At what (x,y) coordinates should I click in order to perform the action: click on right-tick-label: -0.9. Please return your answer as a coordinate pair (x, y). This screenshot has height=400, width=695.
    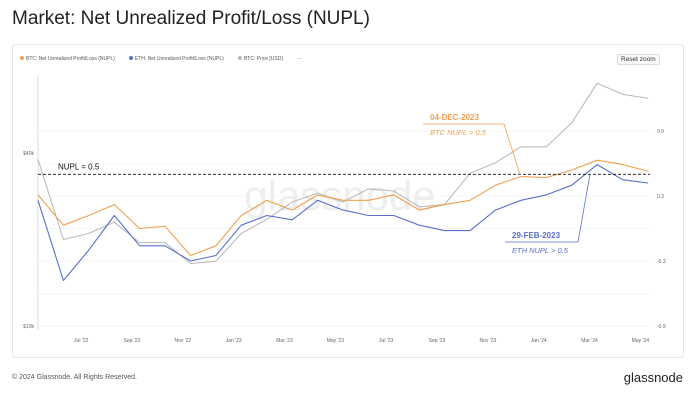
    Looking at the image, I should click on (661, 327).